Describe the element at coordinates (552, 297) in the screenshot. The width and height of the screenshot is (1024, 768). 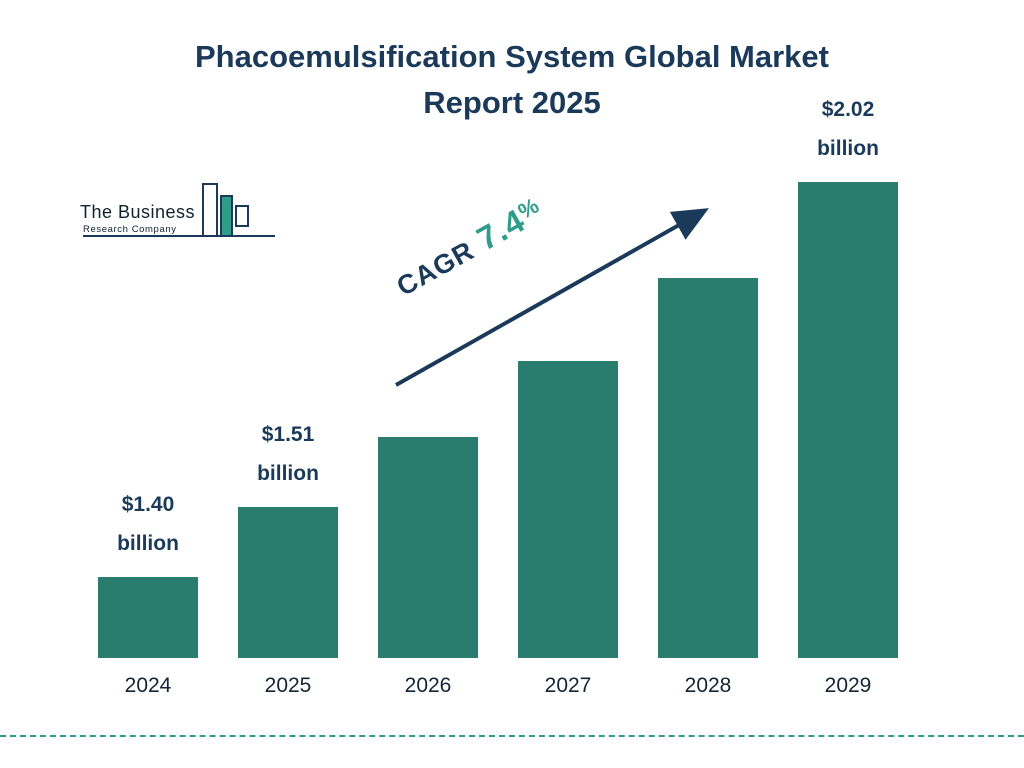
I see `cagr-arrow-icon` at that location.